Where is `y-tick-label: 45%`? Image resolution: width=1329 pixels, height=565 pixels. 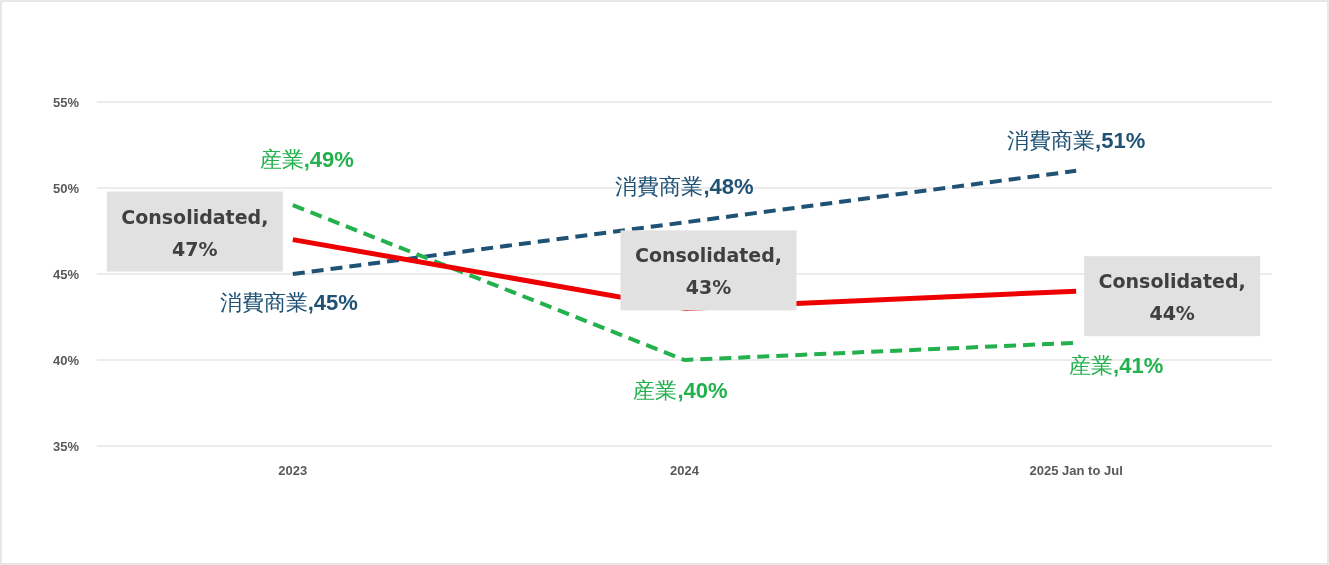 y-tick-label: 45% is located at coordinates (66, 274).